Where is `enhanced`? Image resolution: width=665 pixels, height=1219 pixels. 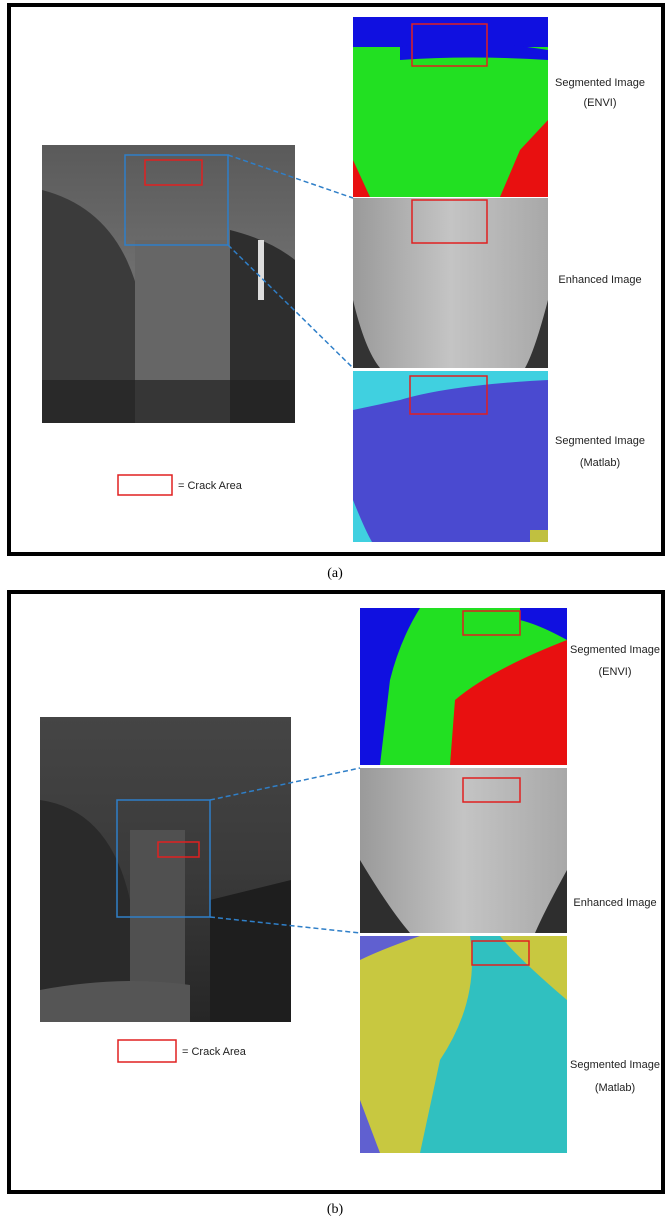
enhanced is located at coordinates (450, 283).